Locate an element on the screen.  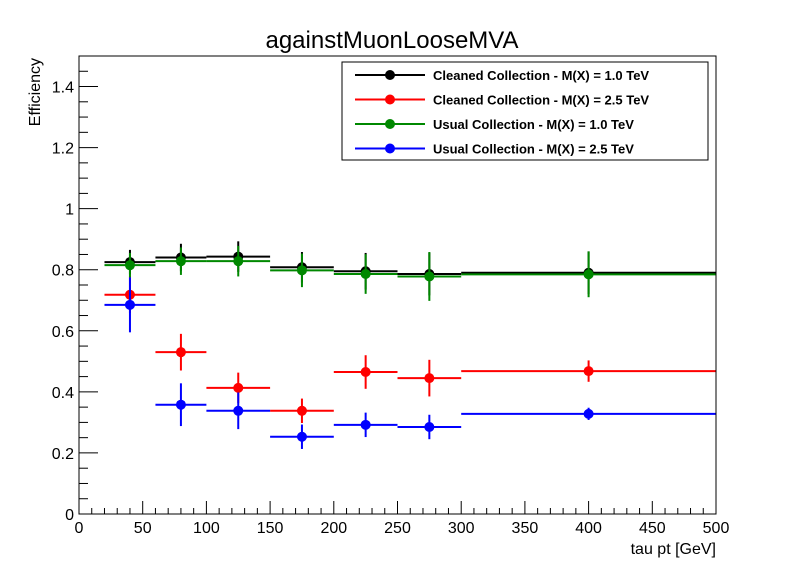
y-tick-label: 0.2 is located at coordinates (63, 454).